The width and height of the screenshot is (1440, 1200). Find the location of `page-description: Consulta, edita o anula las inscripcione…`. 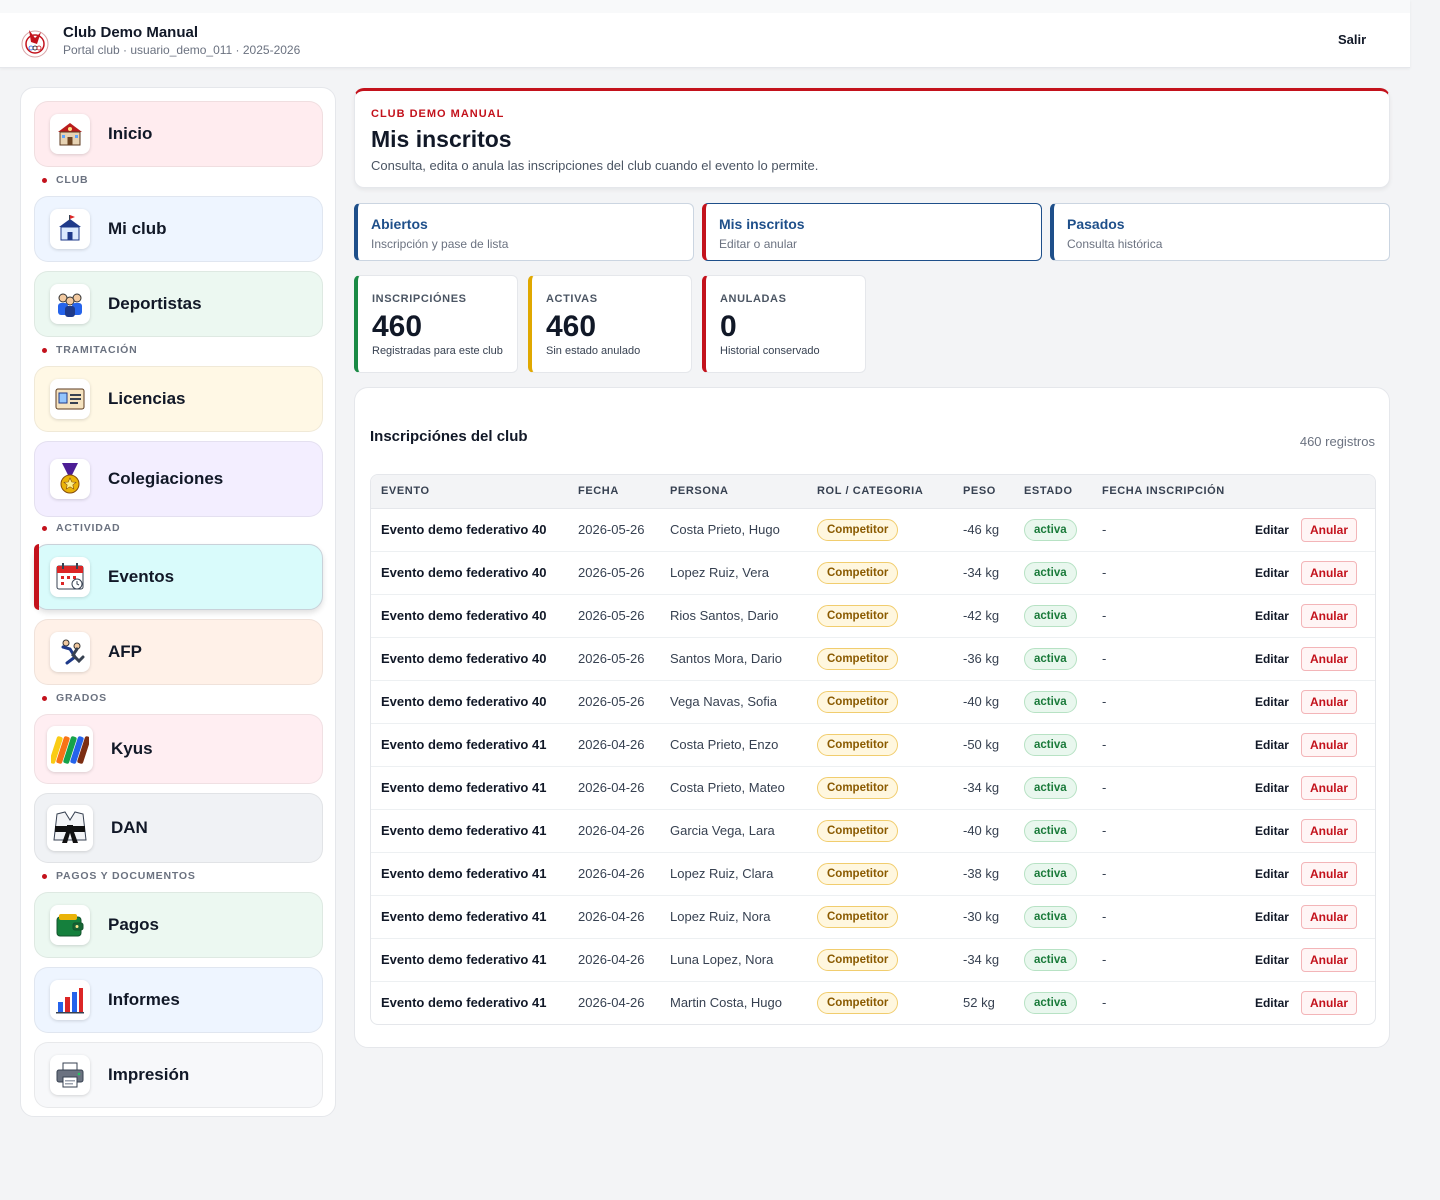

page-description: Consulta, edita o anula las inscripcione… is located at coordinates (595, 165).